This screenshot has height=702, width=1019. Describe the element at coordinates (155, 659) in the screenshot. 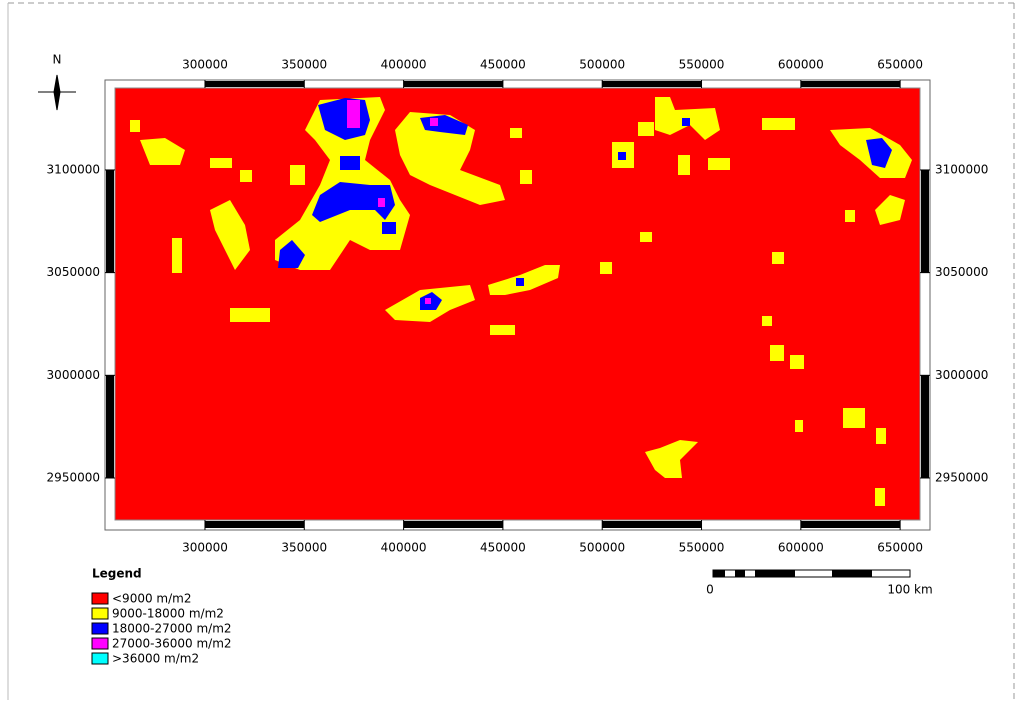

I see `legend-label: >36000 m/m2` at that location.